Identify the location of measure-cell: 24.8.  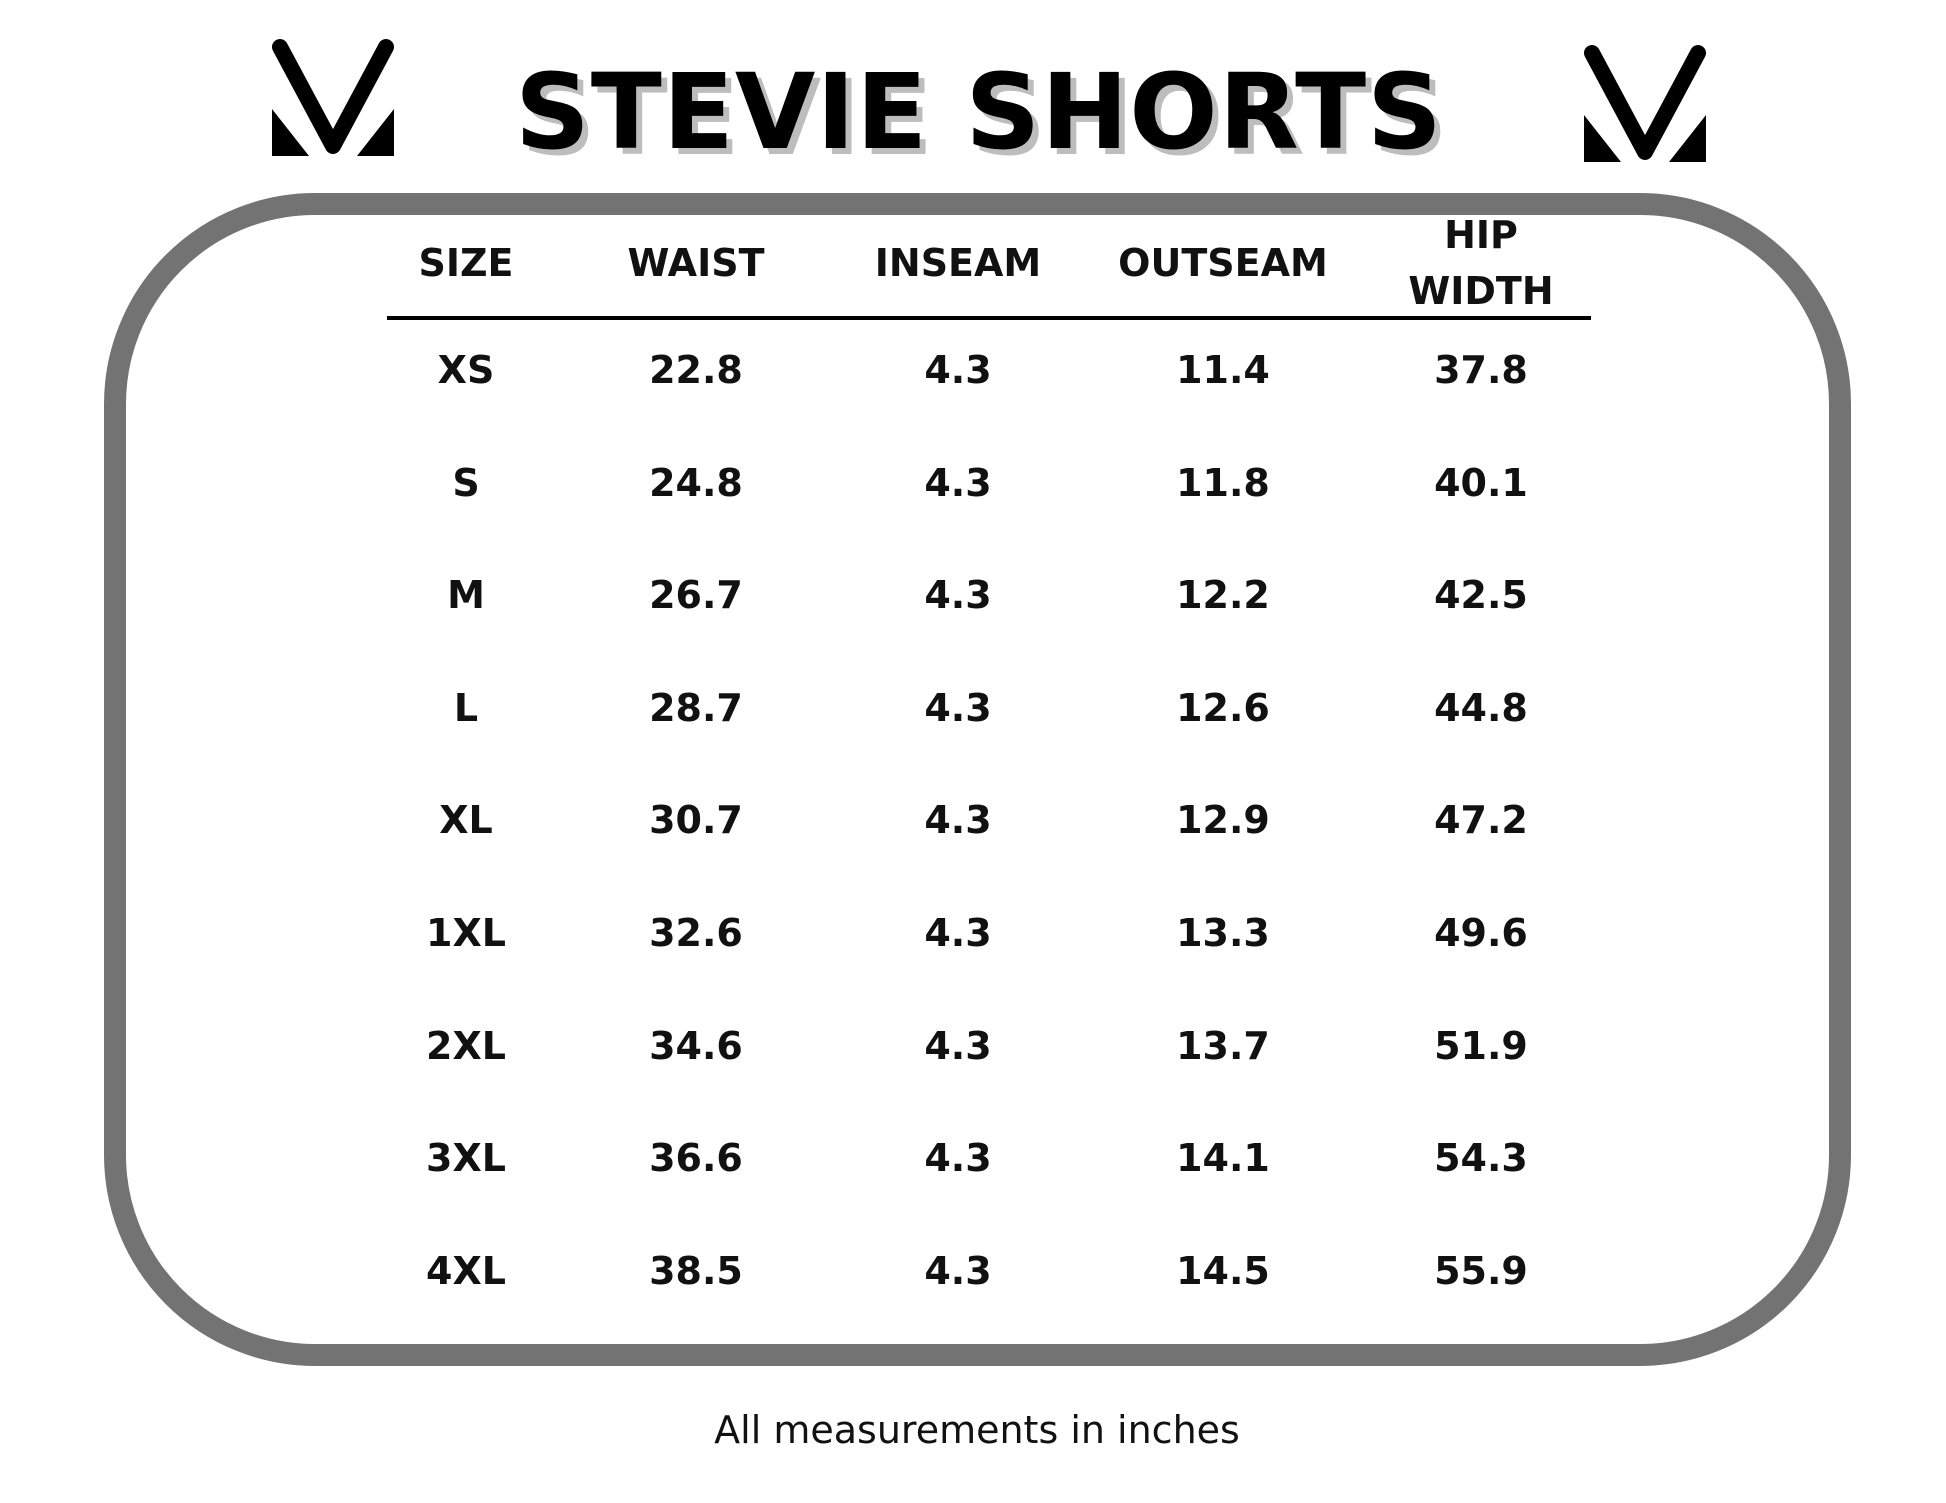
(696, 482).